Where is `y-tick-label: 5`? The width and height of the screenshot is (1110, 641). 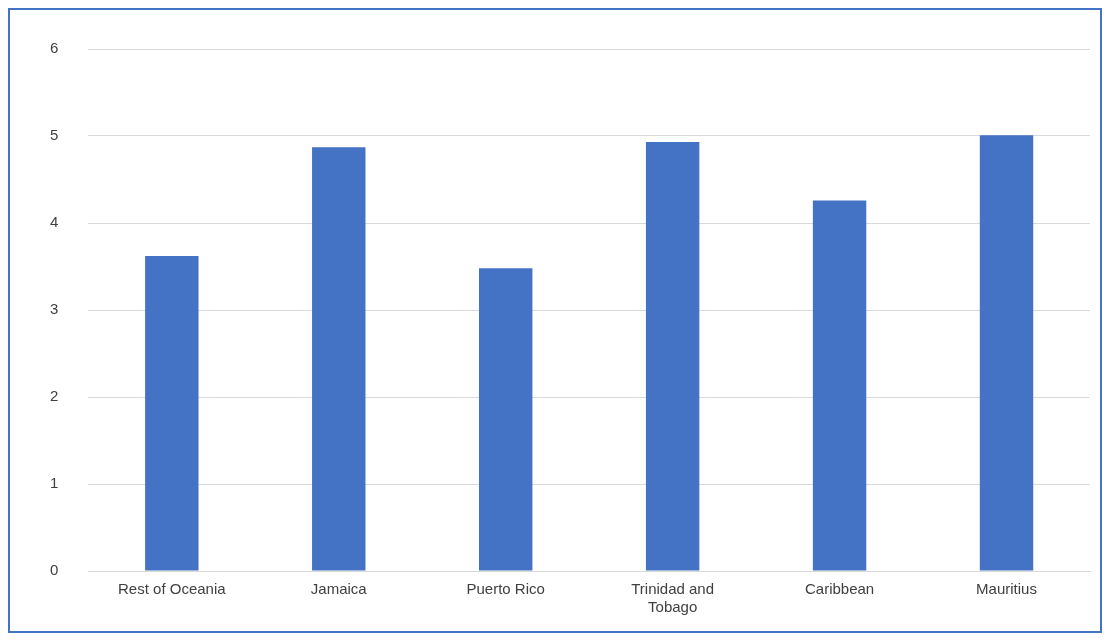 y-tick-label: 5 is located at coordinates (54, 135).